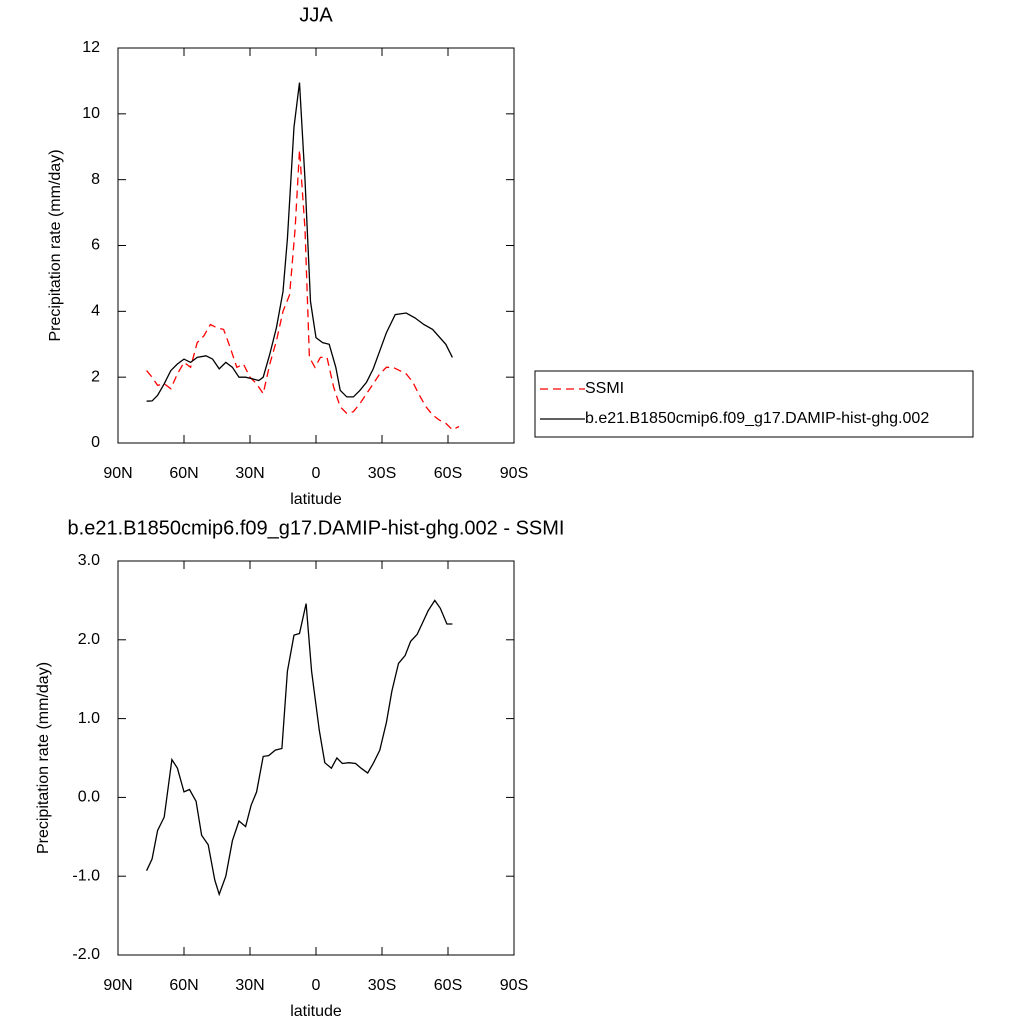 Image resolution: width=1024 pixels, height=1024 pixels. Describe the element at coordinates (89, 639) in the screenshot. I see `y-tick-label: 2.0` at that location.